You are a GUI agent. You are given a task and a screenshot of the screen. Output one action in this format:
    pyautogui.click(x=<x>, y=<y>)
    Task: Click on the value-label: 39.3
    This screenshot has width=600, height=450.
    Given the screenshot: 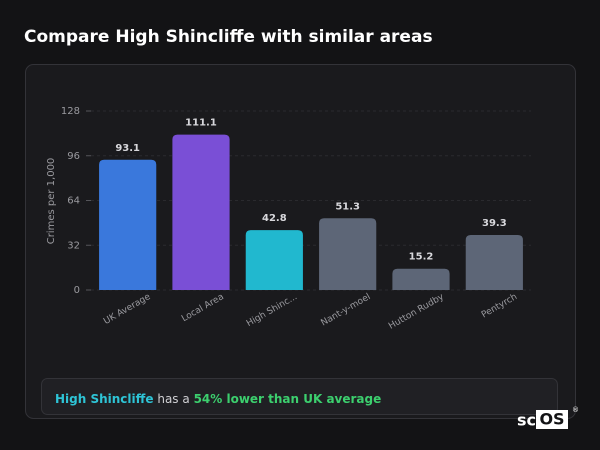 What is the action you would take?
    pyautogui.click(x=494, y=223)
    